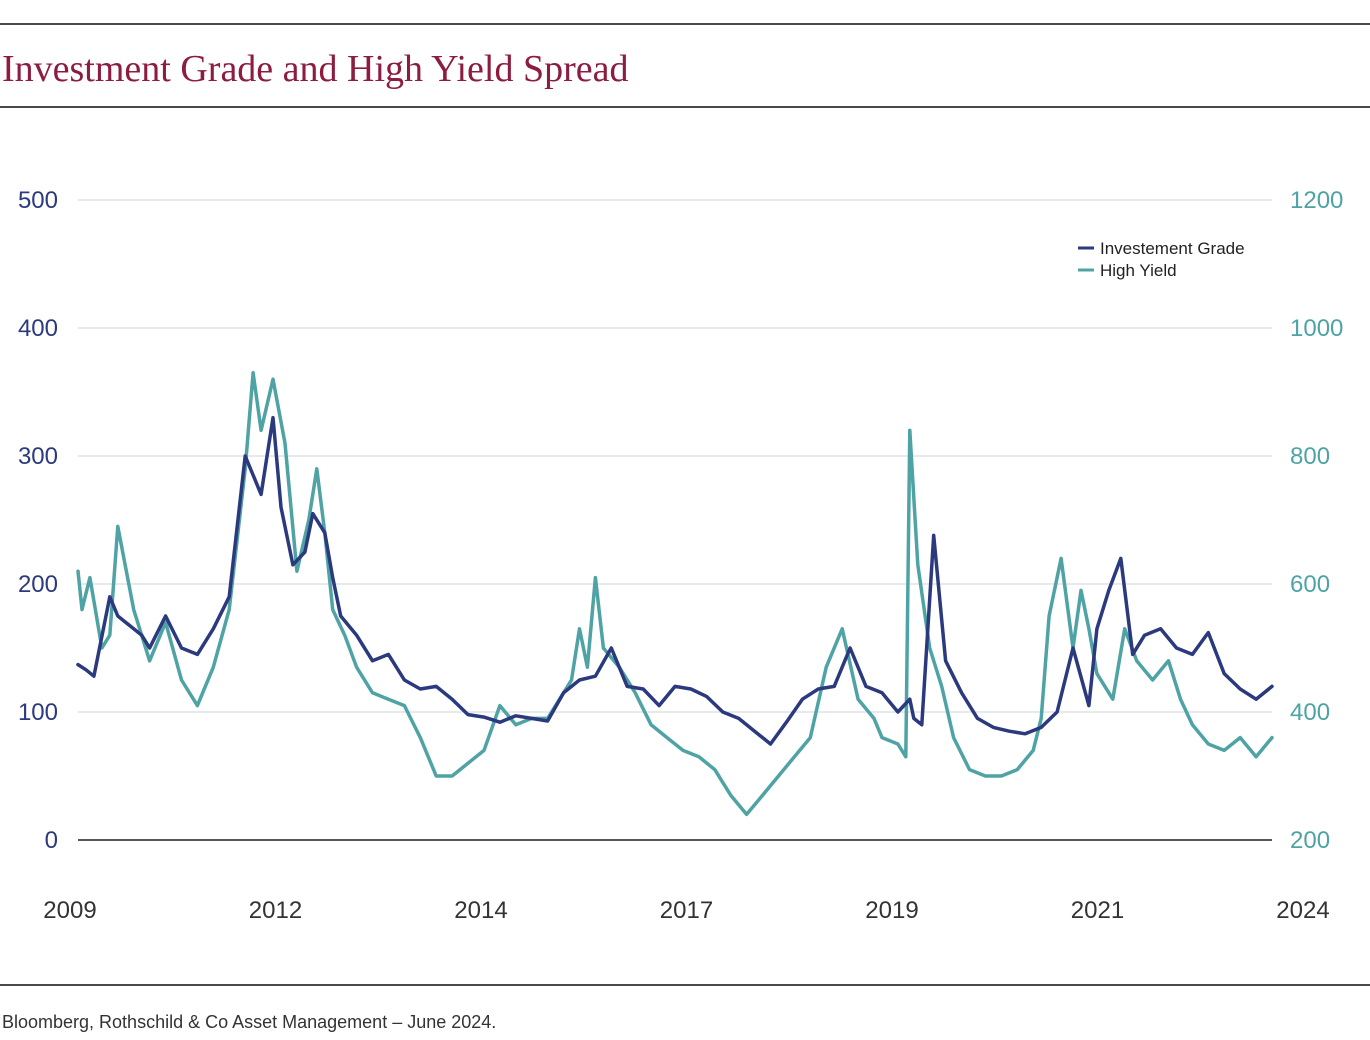 The width and height of the screenshot is (1370, 1040). What do you see at coordinates (891, 910) in the screenshot?
I see `x-tick-label: 2019` at bounding box center [891, 910].